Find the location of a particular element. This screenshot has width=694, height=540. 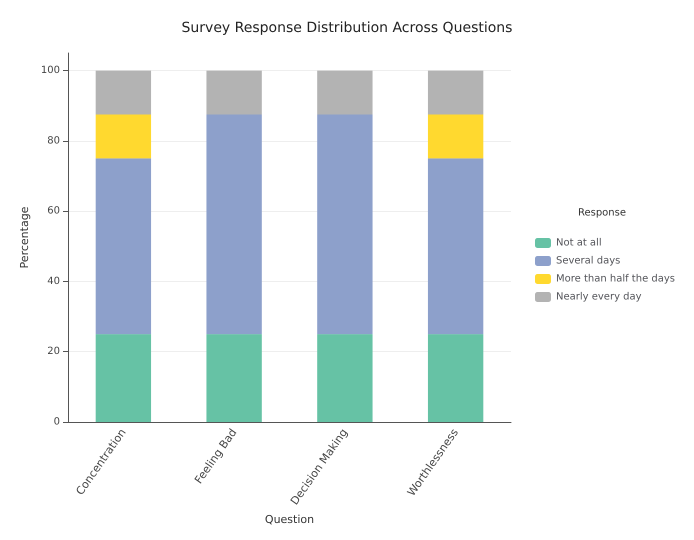

y-axis-title: Percentage is located at coordinates (25, 237).